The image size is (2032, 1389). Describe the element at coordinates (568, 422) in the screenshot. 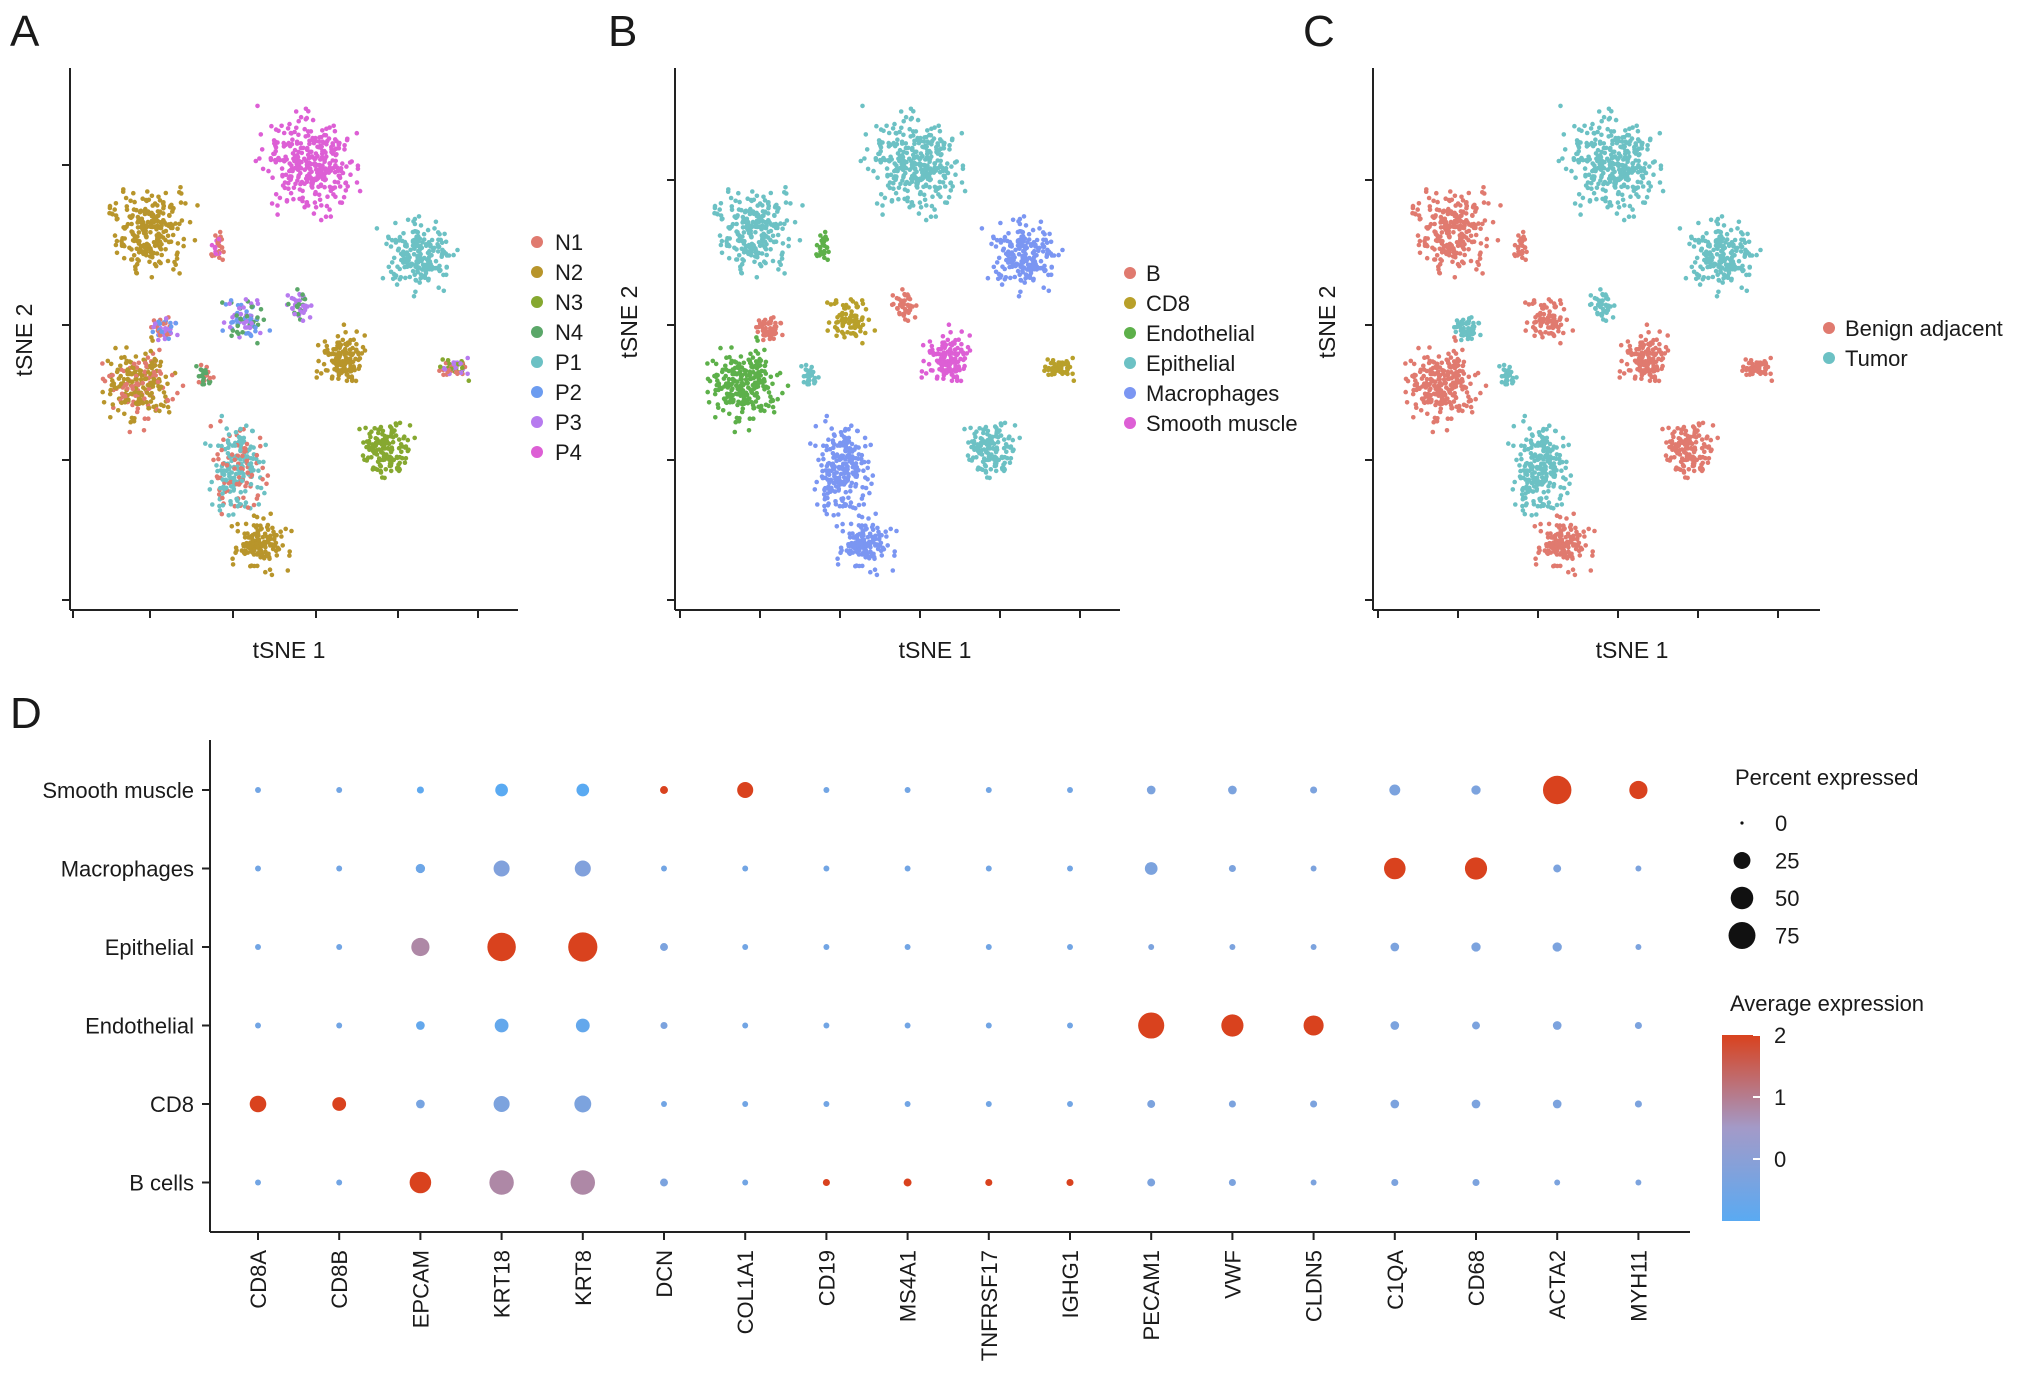

I see `legend-a-label-p3: P3` at that location.